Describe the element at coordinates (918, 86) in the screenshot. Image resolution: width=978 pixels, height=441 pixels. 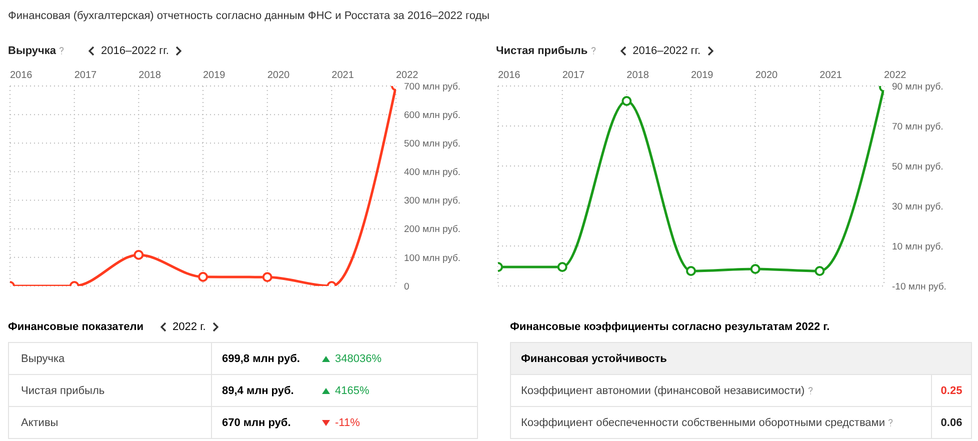
I see `y-tick-label: 90 млн руб.` at that location.